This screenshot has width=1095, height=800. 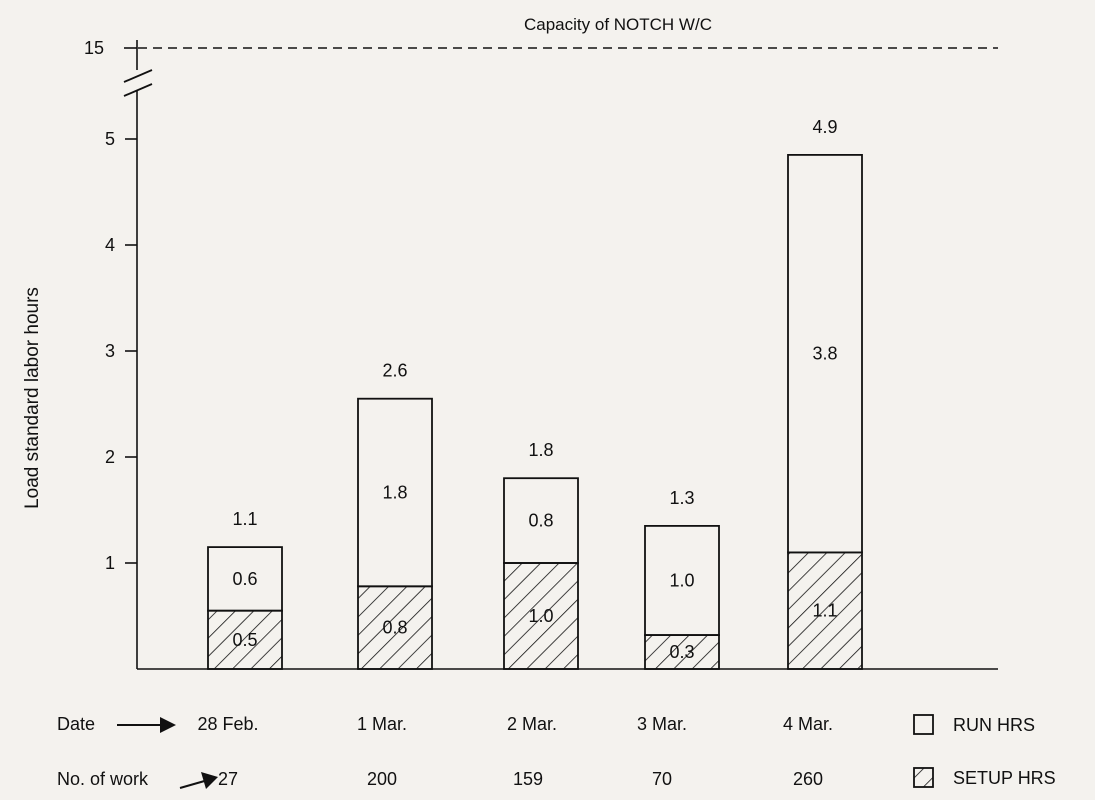 What do you see at coordinates (1004, 778) in the screenshot?
I see `legend-label-setup: SETUP HRS` at bounding box center [1004, 778].